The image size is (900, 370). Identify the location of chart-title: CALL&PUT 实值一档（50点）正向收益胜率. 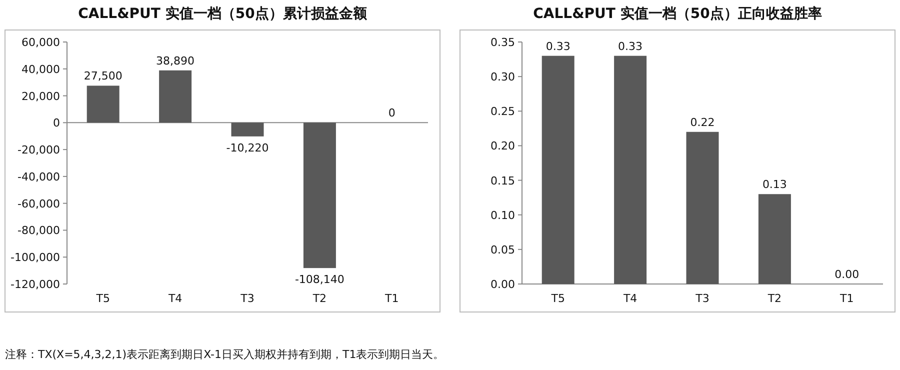
(677, 13).